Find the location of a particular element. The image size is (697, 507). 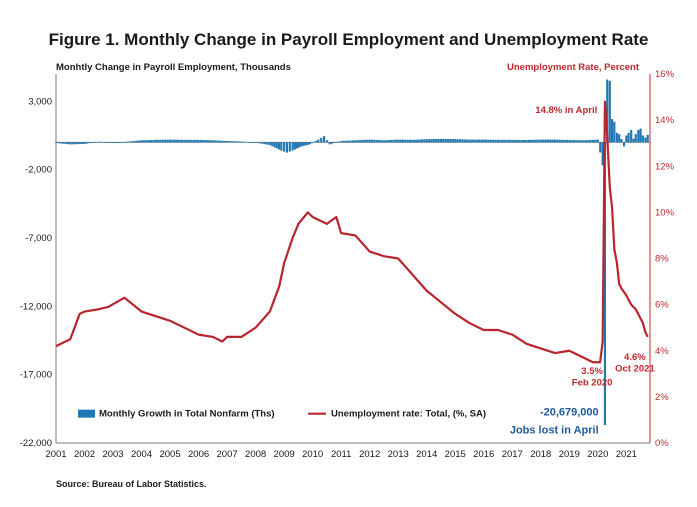

x-tick-label: 2019 is located at coordinates (569, 454).